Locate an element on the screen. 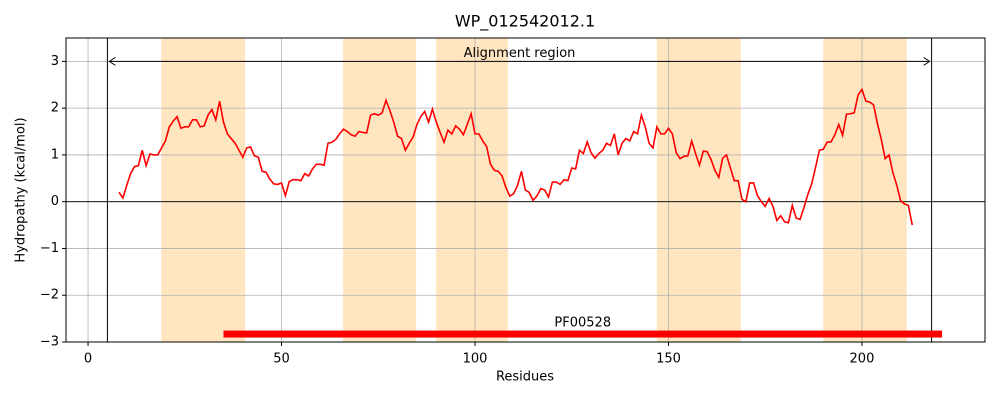 The image size is (1000, 404). y-axis-label: Hydropathy (kcal/mol) is located at coordinates (21, 189).